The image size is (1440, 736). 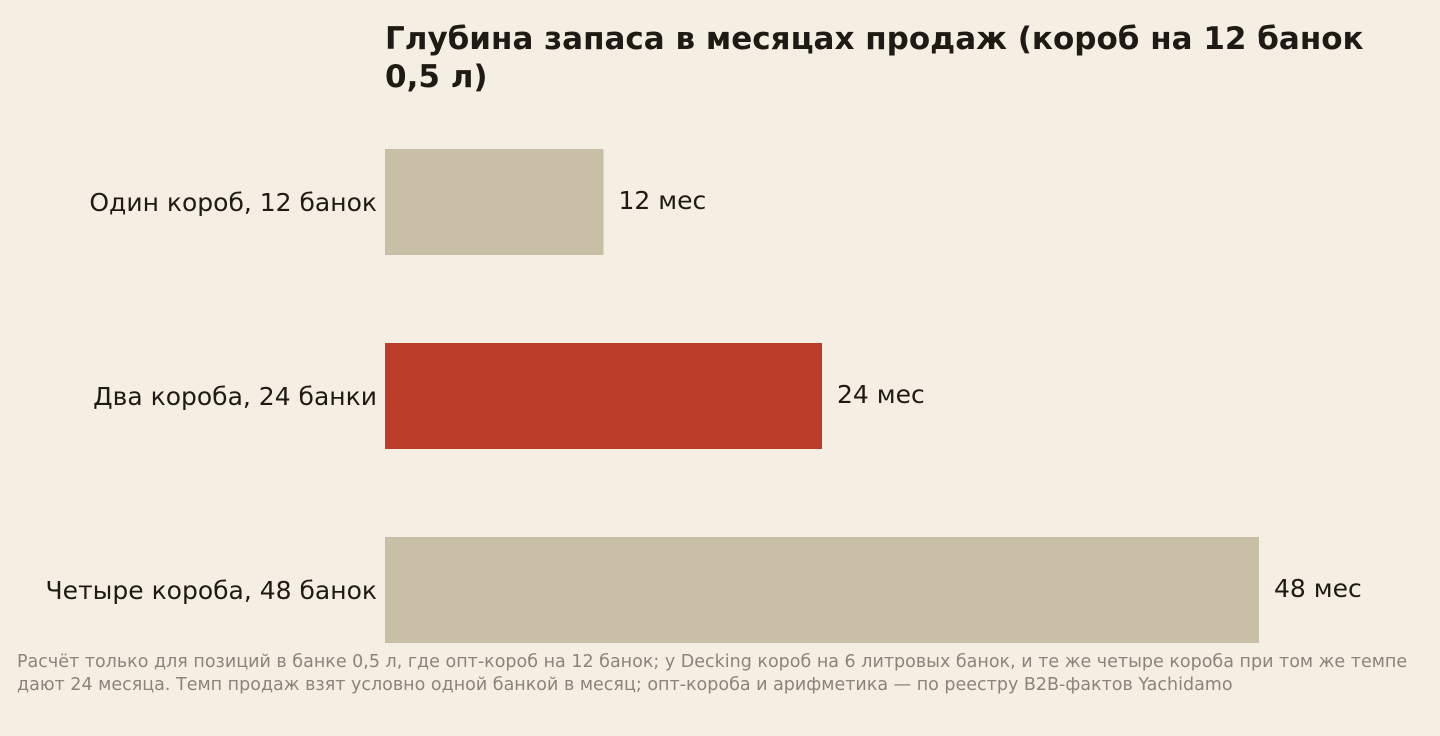 What do you see at coordinates (233, 202) in the screenshot?
I see `y-tick-label: Один короб, 12 банок` at bounding box center [233, 202].